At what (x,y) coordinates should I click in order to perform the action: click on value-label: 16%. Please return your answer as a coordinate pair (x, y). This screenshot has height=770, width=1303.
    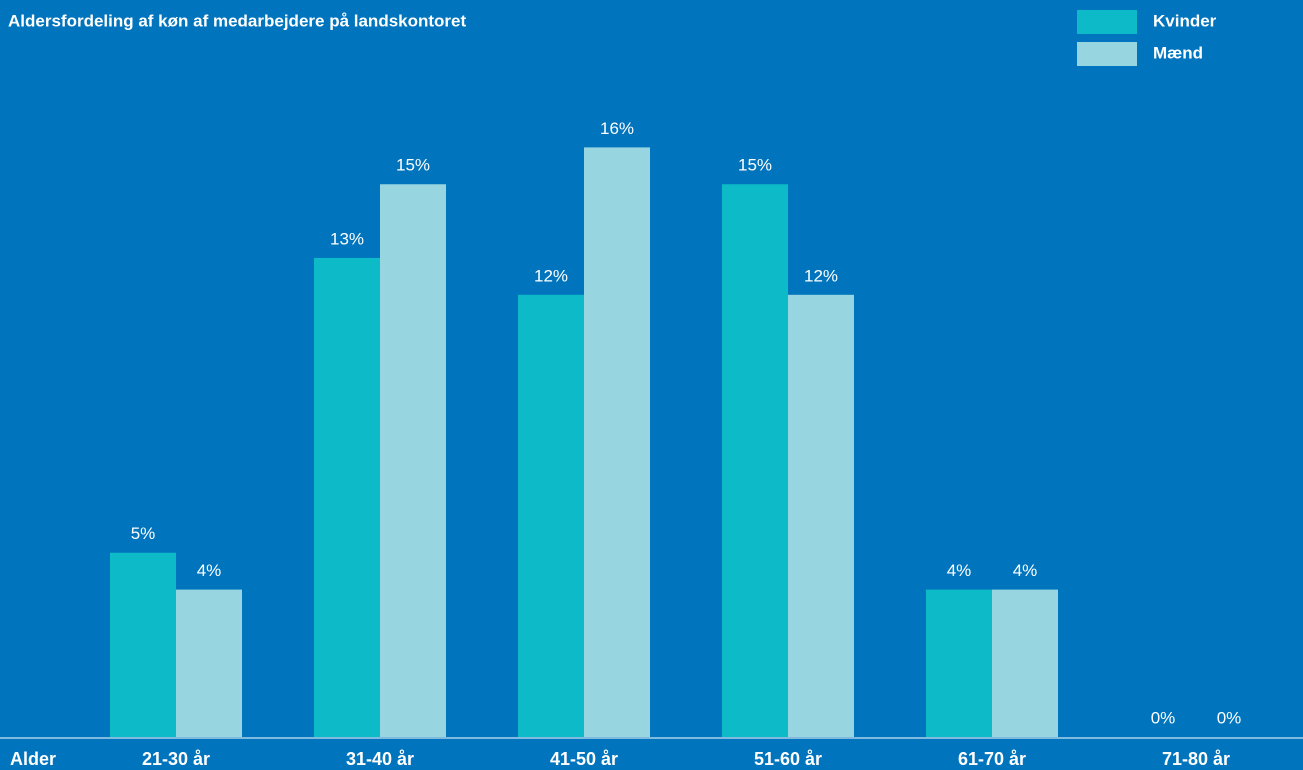
    Looking at the image, I should click on (617, 128).